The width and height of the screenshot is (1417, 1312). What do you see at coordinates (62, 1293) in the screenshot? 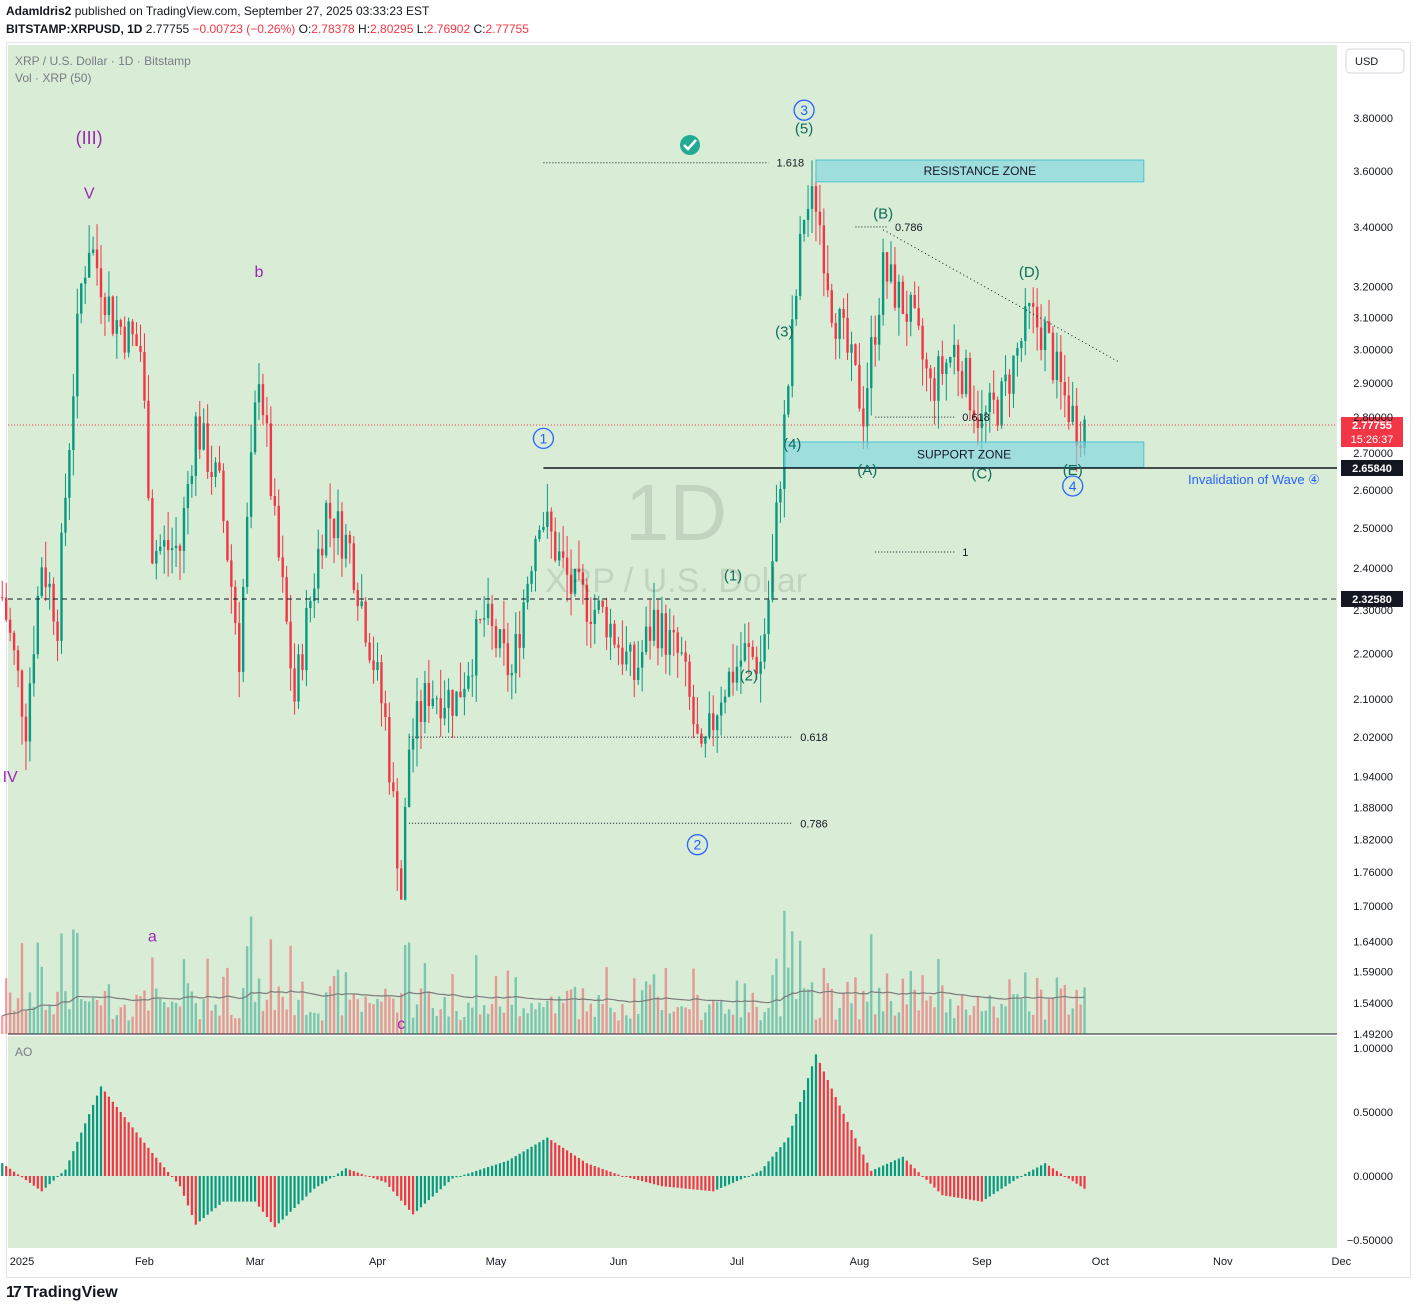
I see `brand-footer: 17 TradingView` at bounding box center [62, 1293].